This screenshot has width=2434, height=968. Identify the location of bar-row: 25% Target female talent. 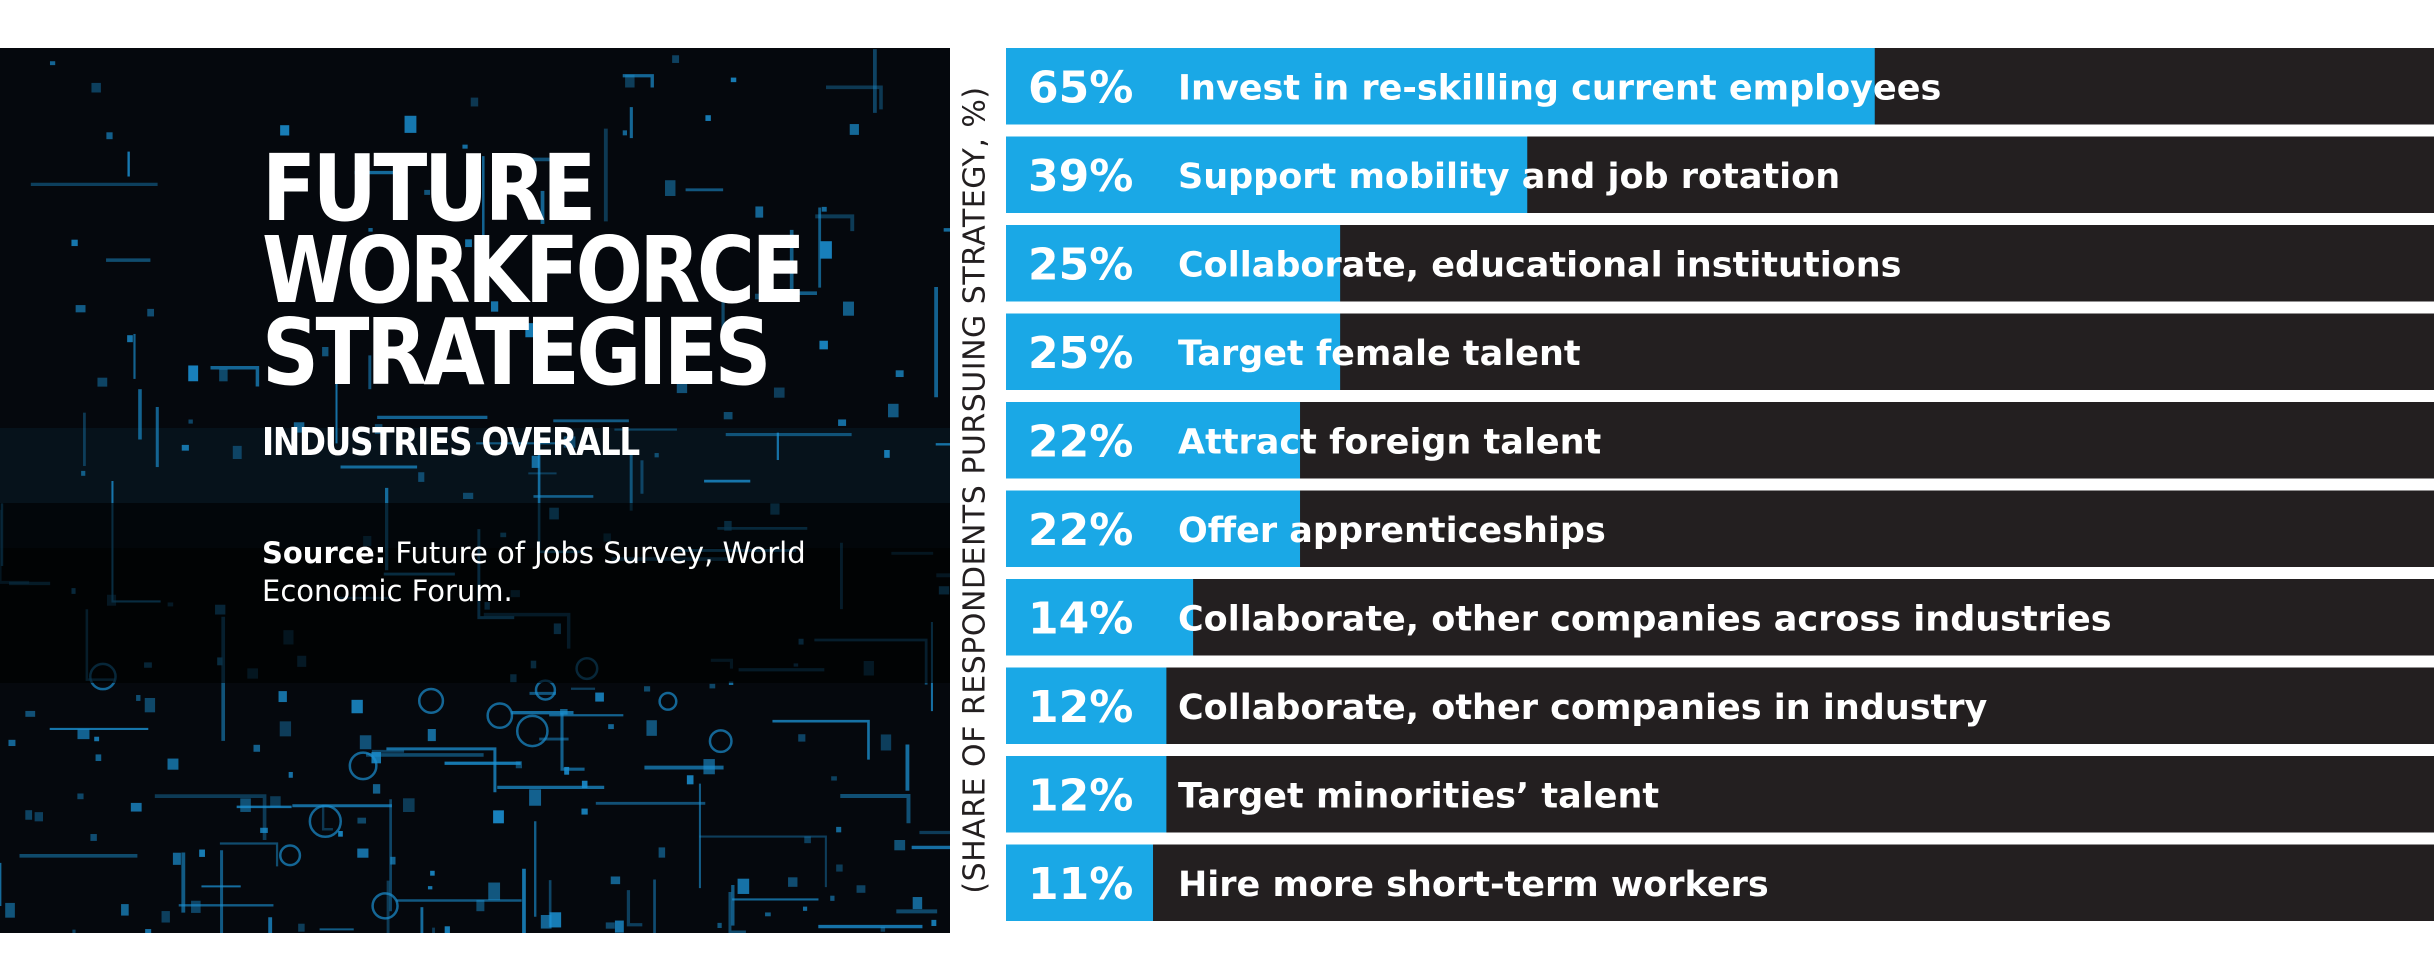
(1720, 351).